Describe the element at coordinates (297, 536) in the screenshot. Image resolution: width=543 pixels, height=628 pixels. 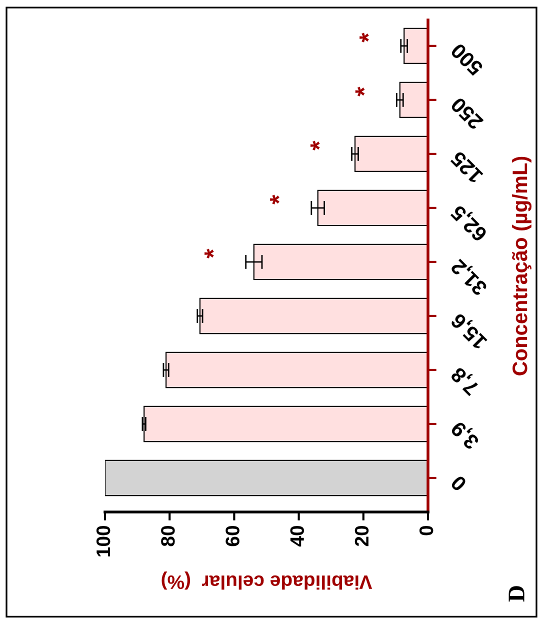
I see `x-tick-label: 40` at that location.